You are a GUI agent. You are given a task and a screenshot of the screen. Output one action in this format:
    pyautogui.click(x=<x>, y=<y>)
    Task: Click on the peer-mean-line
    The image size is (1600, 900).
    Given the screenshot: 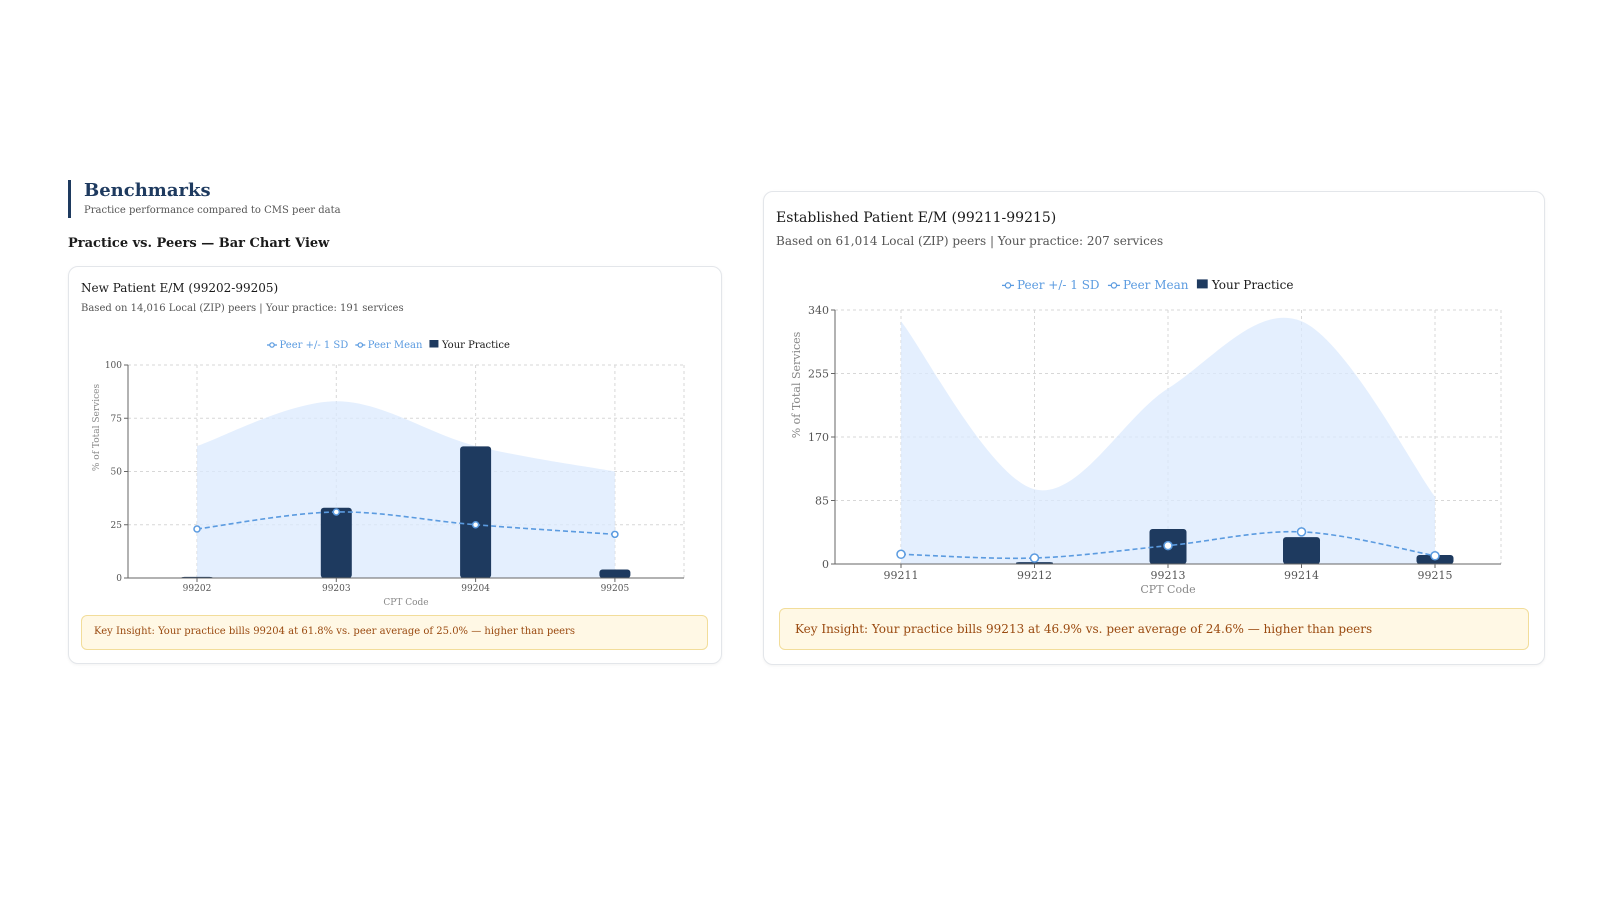 What is the action you would take?
    pyautogui.click(x=405, y=523)
    